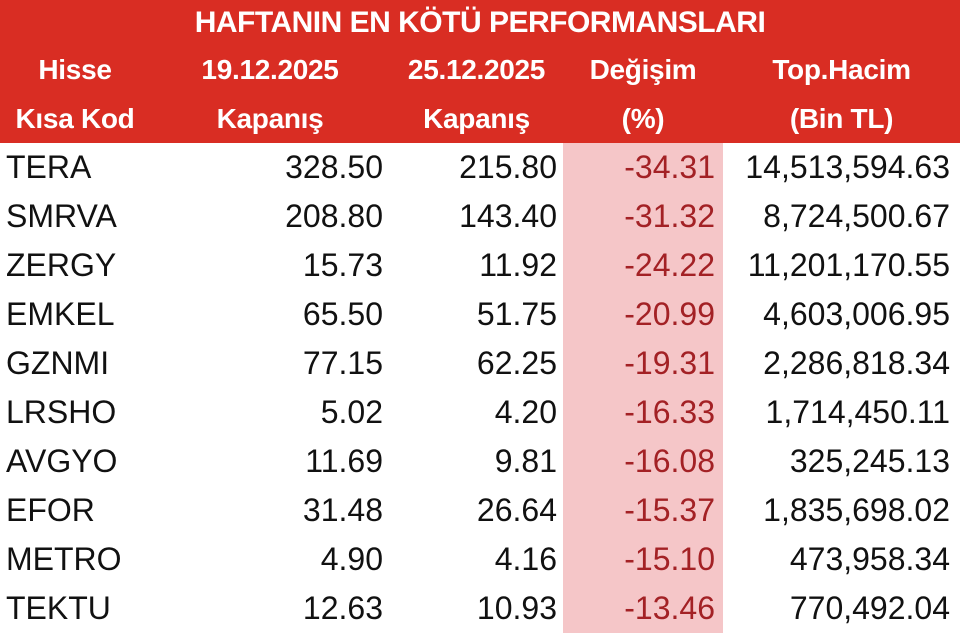  What do you see at coordinates (841, 118) in the screenshot?
I see `column-header-volume-line2: (Bin TL)` at bounding box center [841, 118].